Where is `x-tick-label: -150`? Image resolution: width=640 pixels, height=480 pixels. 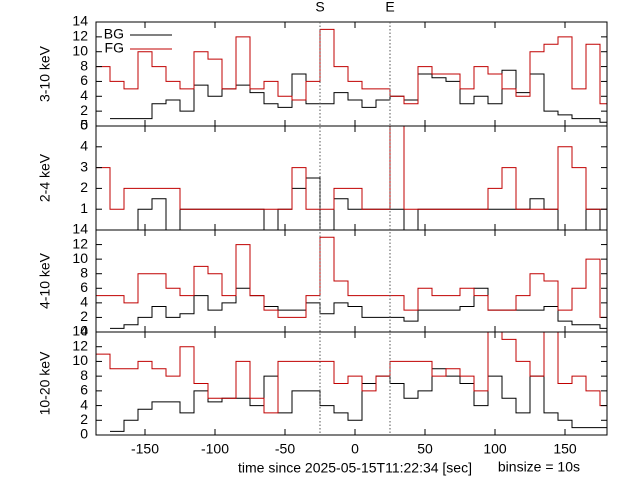
x-tick-label: -150 is located at coordinates (145, 449).